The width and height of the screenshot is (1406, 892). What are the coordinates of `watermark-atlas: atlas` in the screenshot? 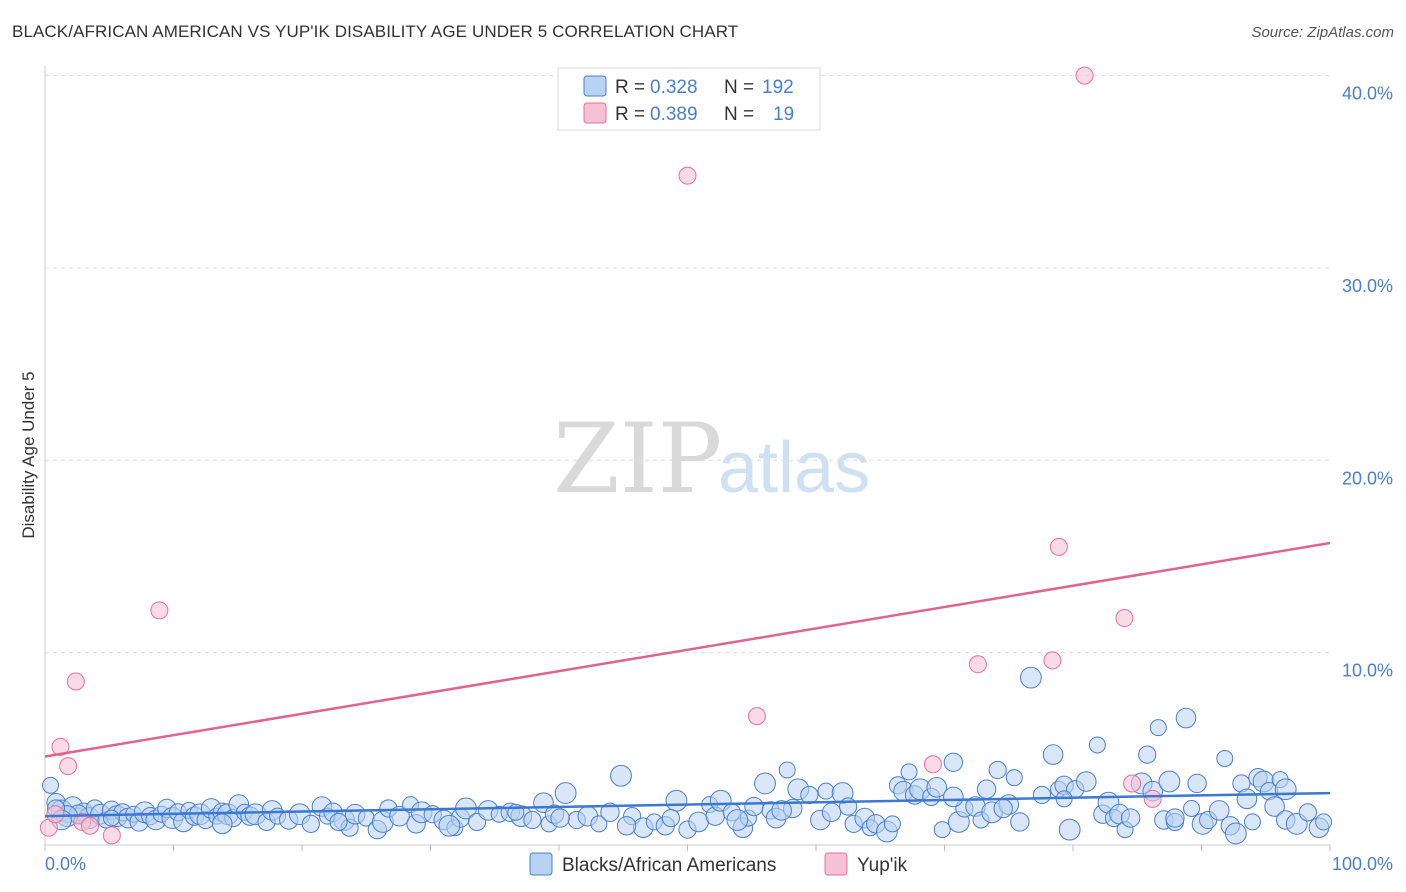 It's located at (794, 468).